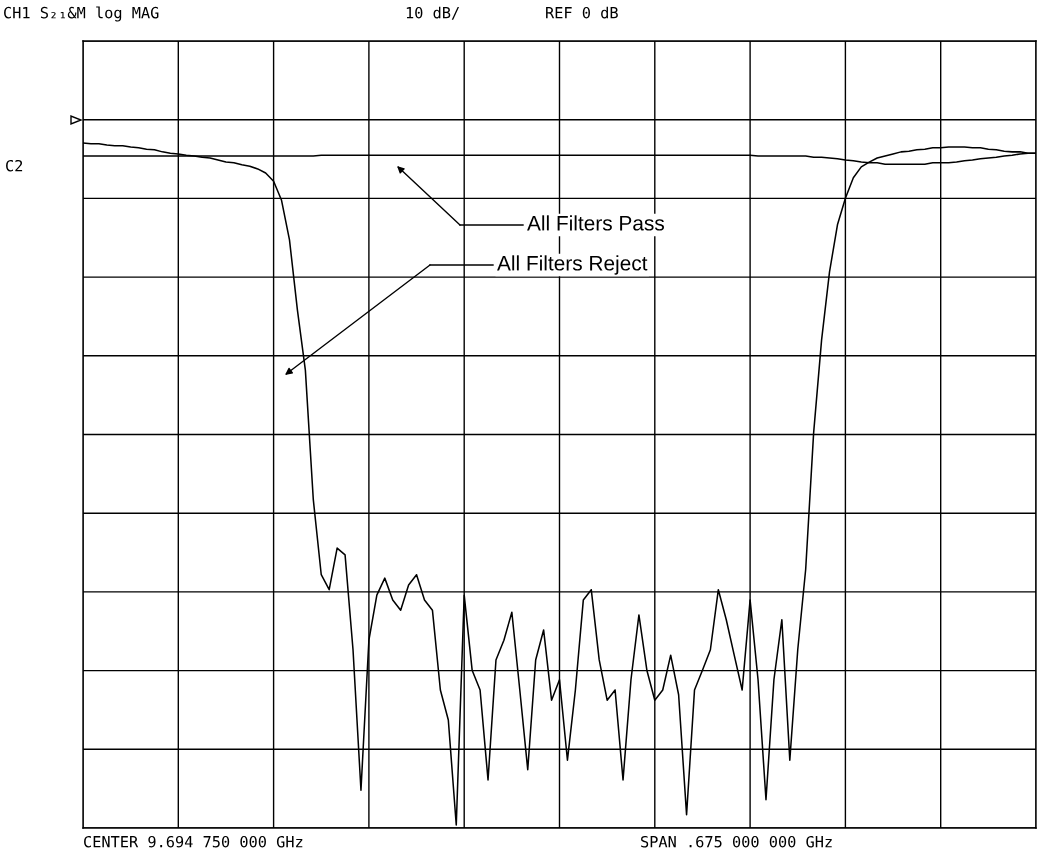 Image resolution: width=1038 pixels, height=858 pixels. Describe the element at coordinates (595, 223) in the screenshot. I see `annotation: All Filters Pass` at that location.